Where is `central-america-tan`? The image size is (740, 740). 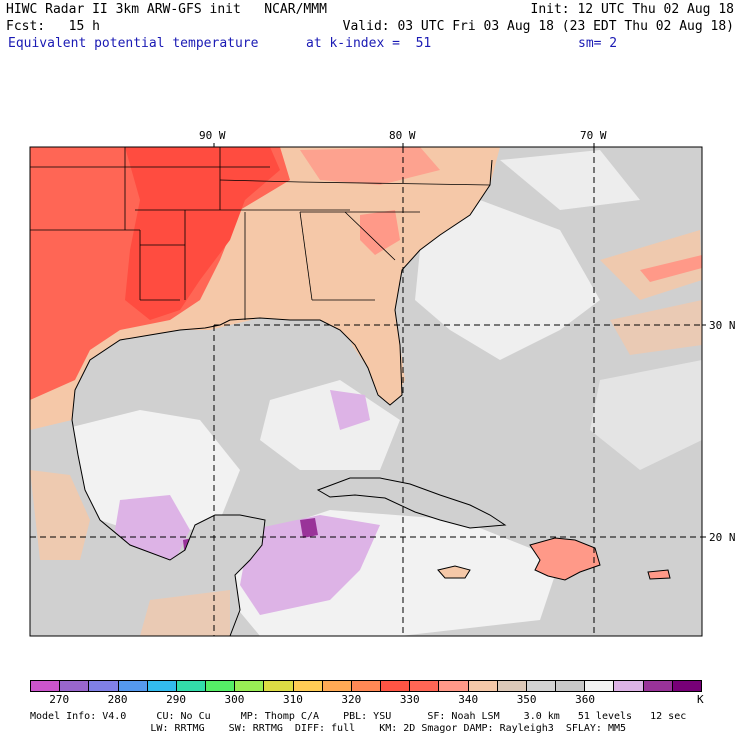
central-america-tan is located at coordinates (185, 613).